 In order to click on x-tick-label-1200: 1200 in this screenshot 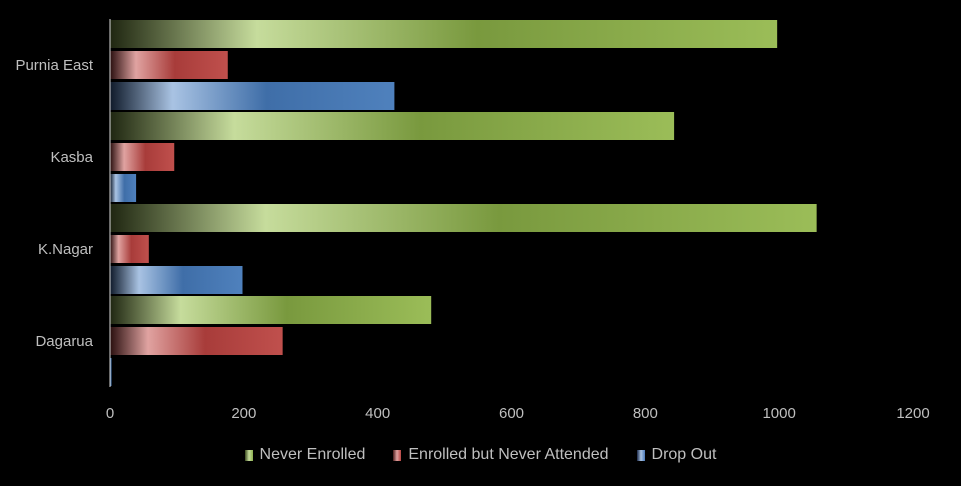, I will do `click(912, 413)`.